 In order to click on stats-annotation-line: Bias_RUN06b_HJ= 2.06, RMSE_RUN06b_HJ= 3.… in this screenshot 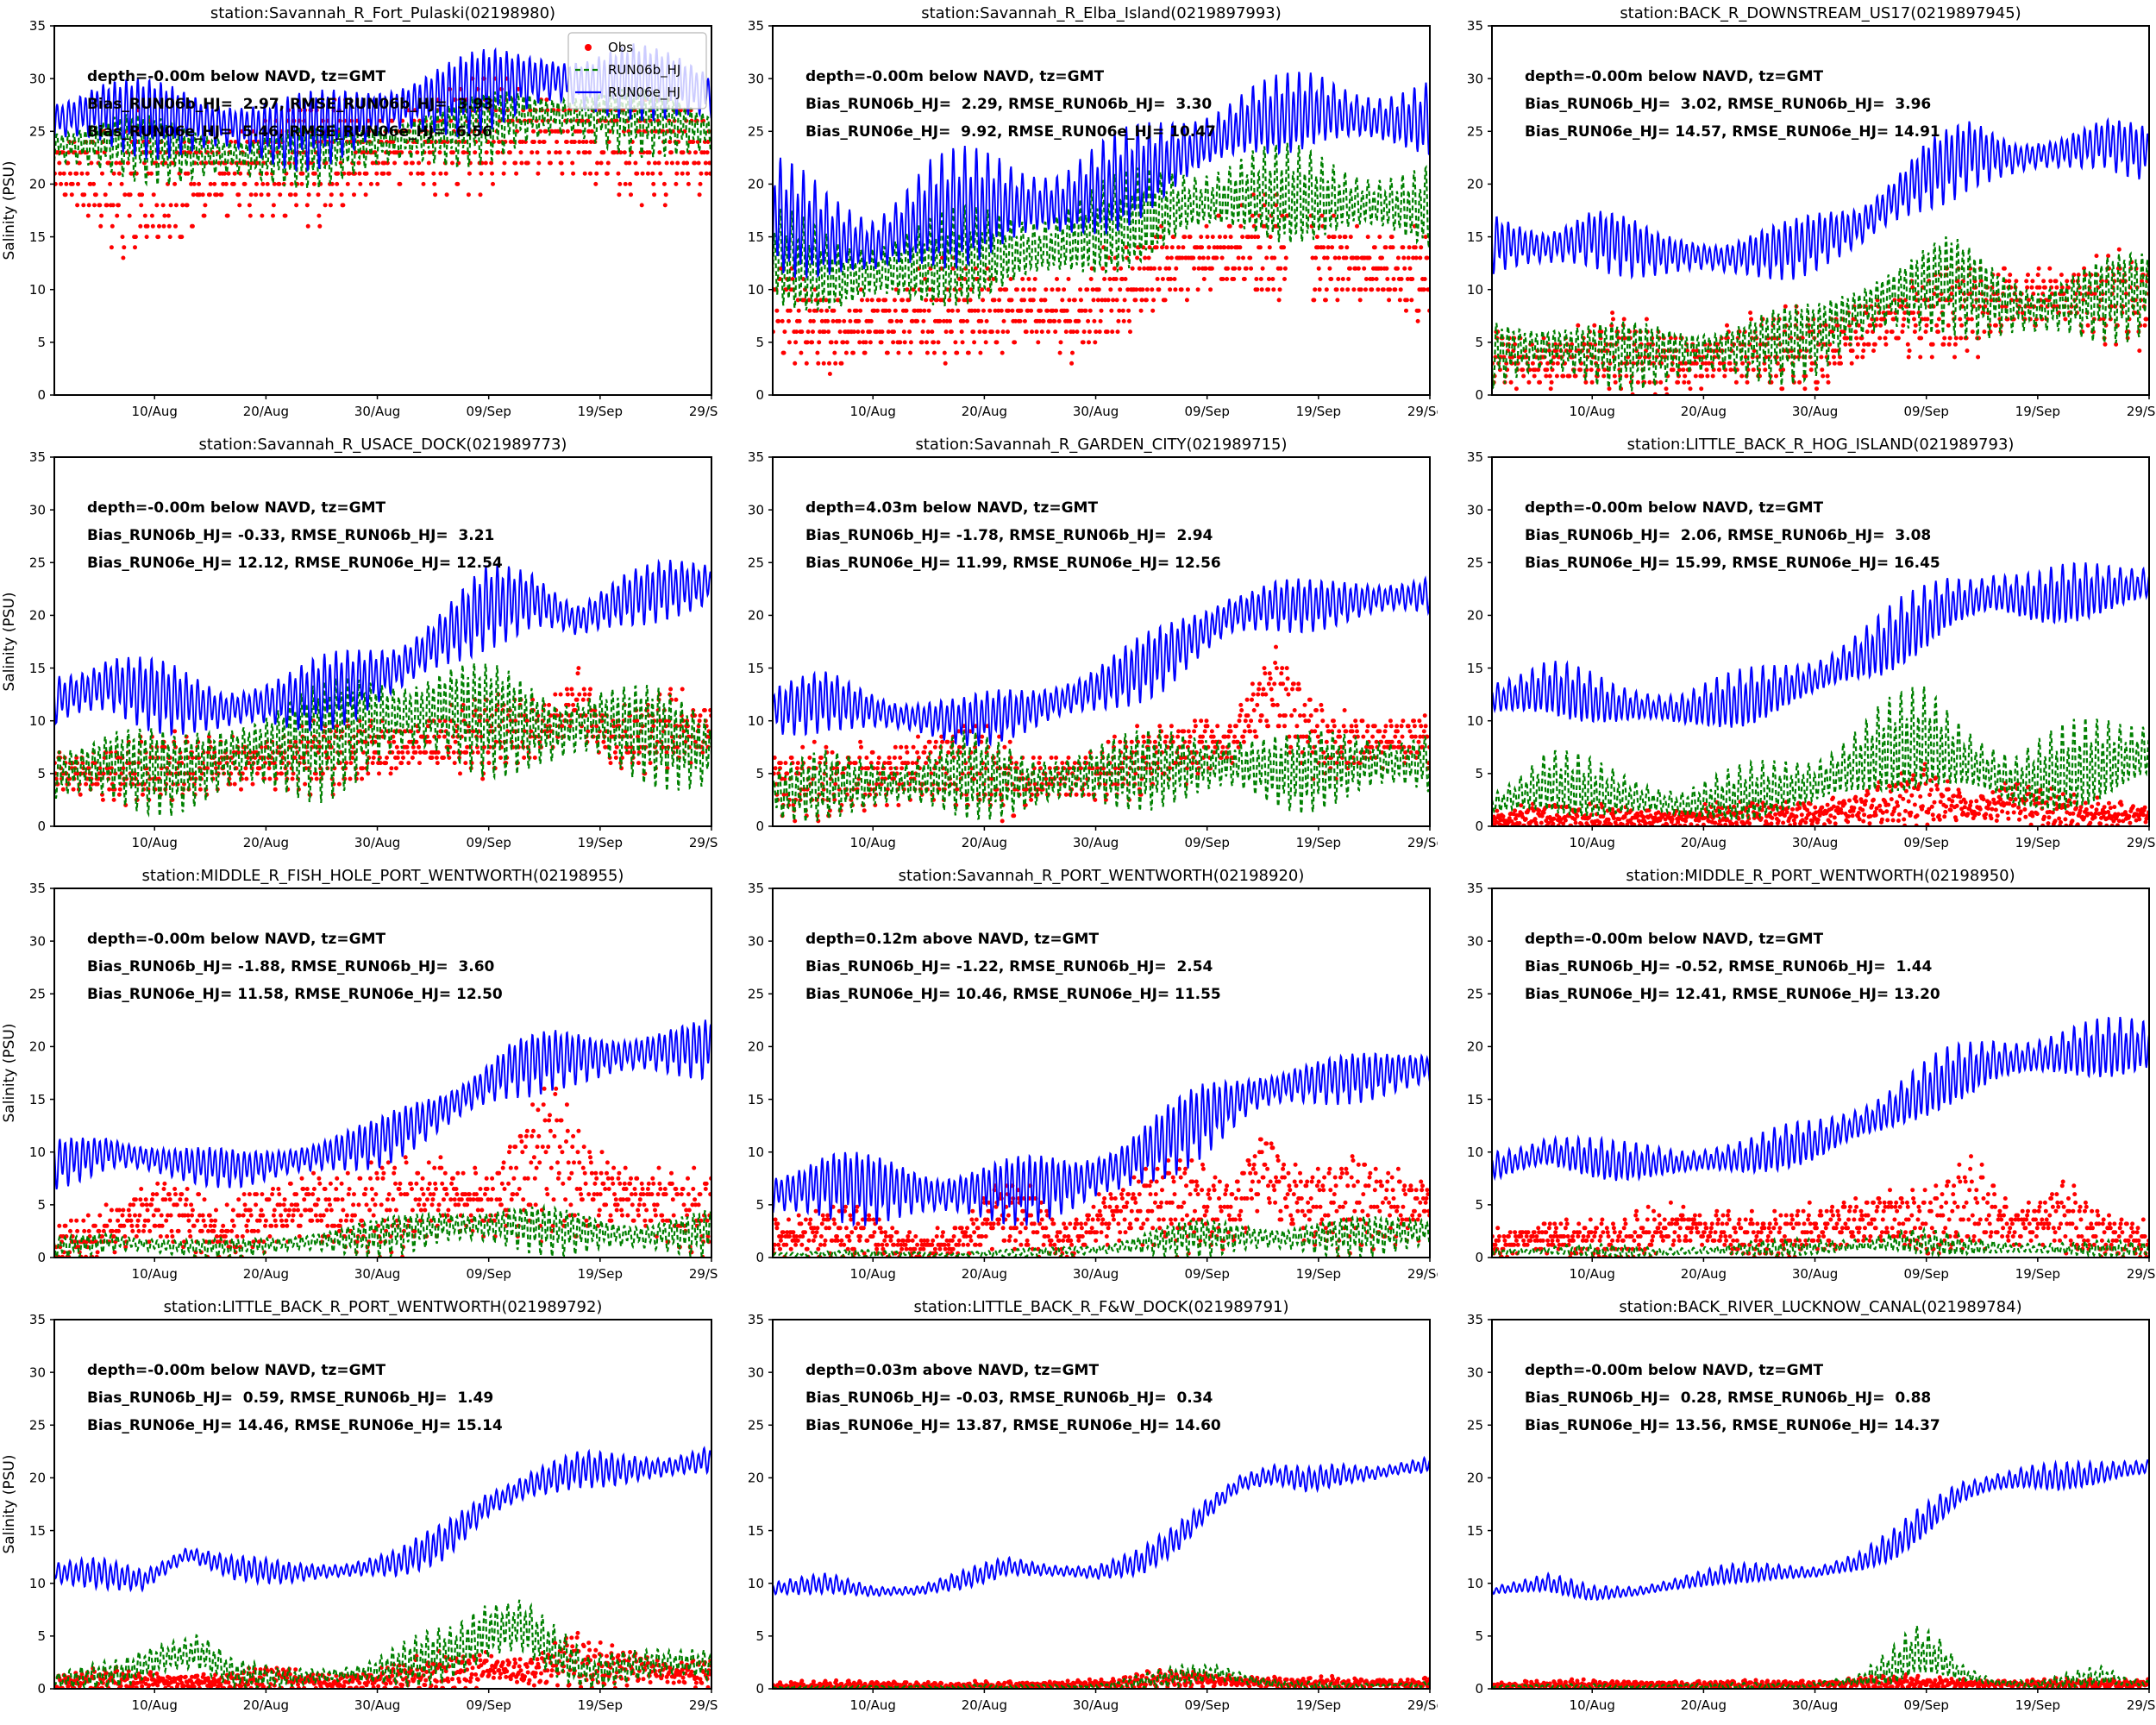, I will do `click(1728, 536)`.